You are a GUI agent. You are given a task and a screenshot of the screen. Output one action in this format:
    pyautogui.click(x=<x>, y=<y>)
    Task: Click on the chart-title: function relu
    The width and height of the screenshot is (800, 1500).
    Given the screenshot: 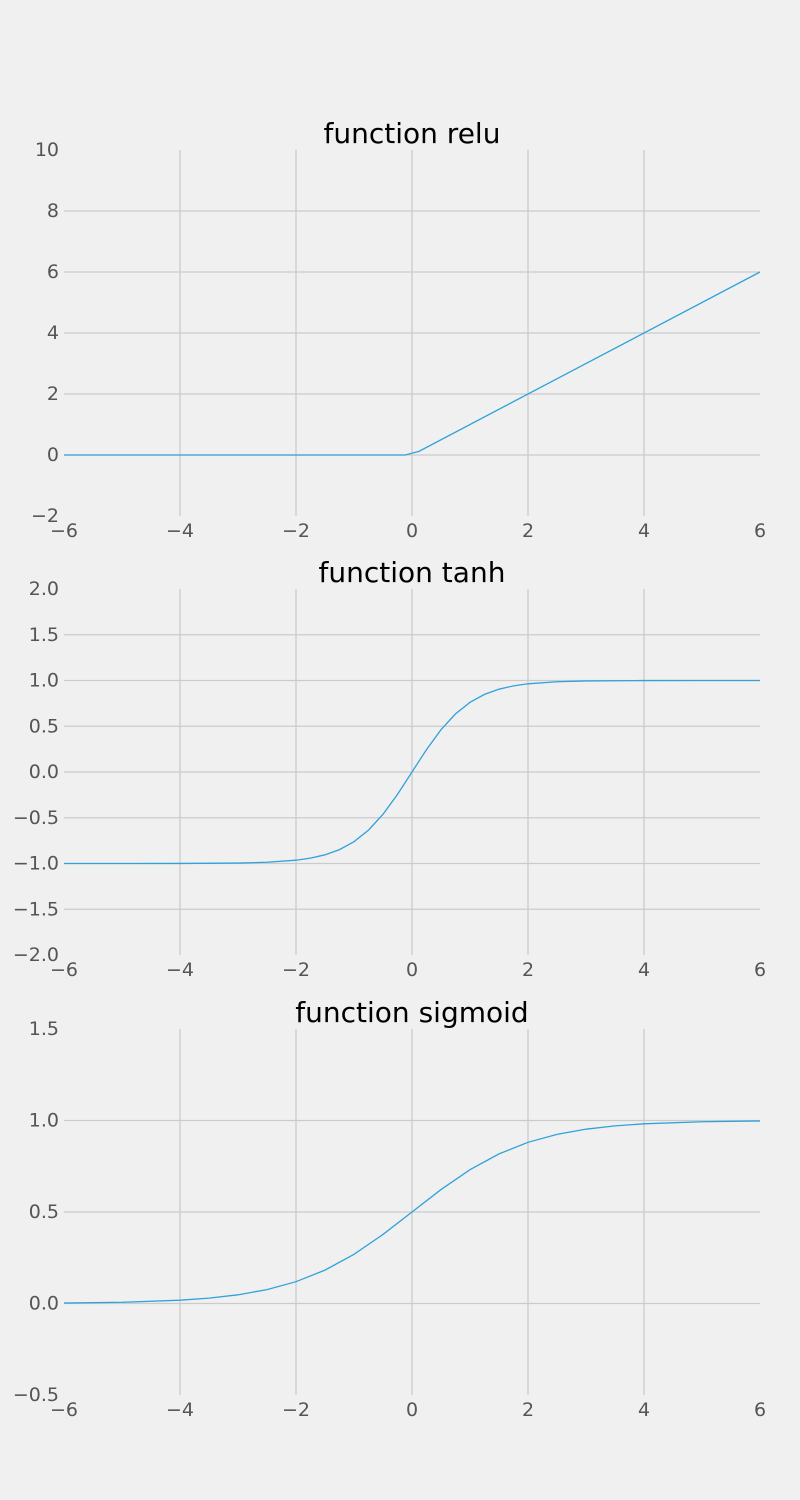 What is the action you would take?
    pyautogui.click(x=412, y=133)
    